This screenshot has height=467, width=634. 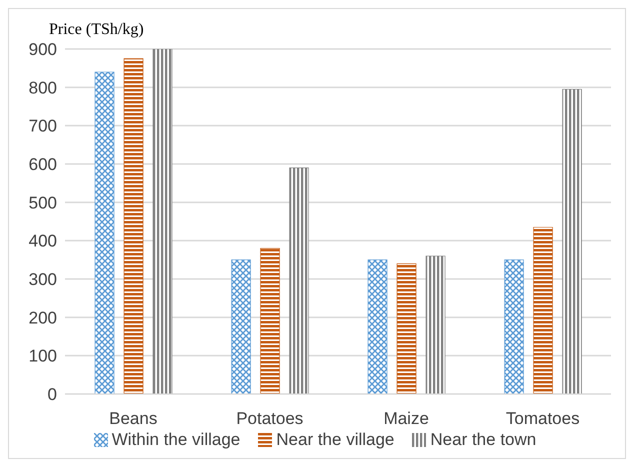 What do you see at coordinates (543, 418) in the screenshot?
I see `x-tick-label: Tomatoes` at bounding box center [543, 418].